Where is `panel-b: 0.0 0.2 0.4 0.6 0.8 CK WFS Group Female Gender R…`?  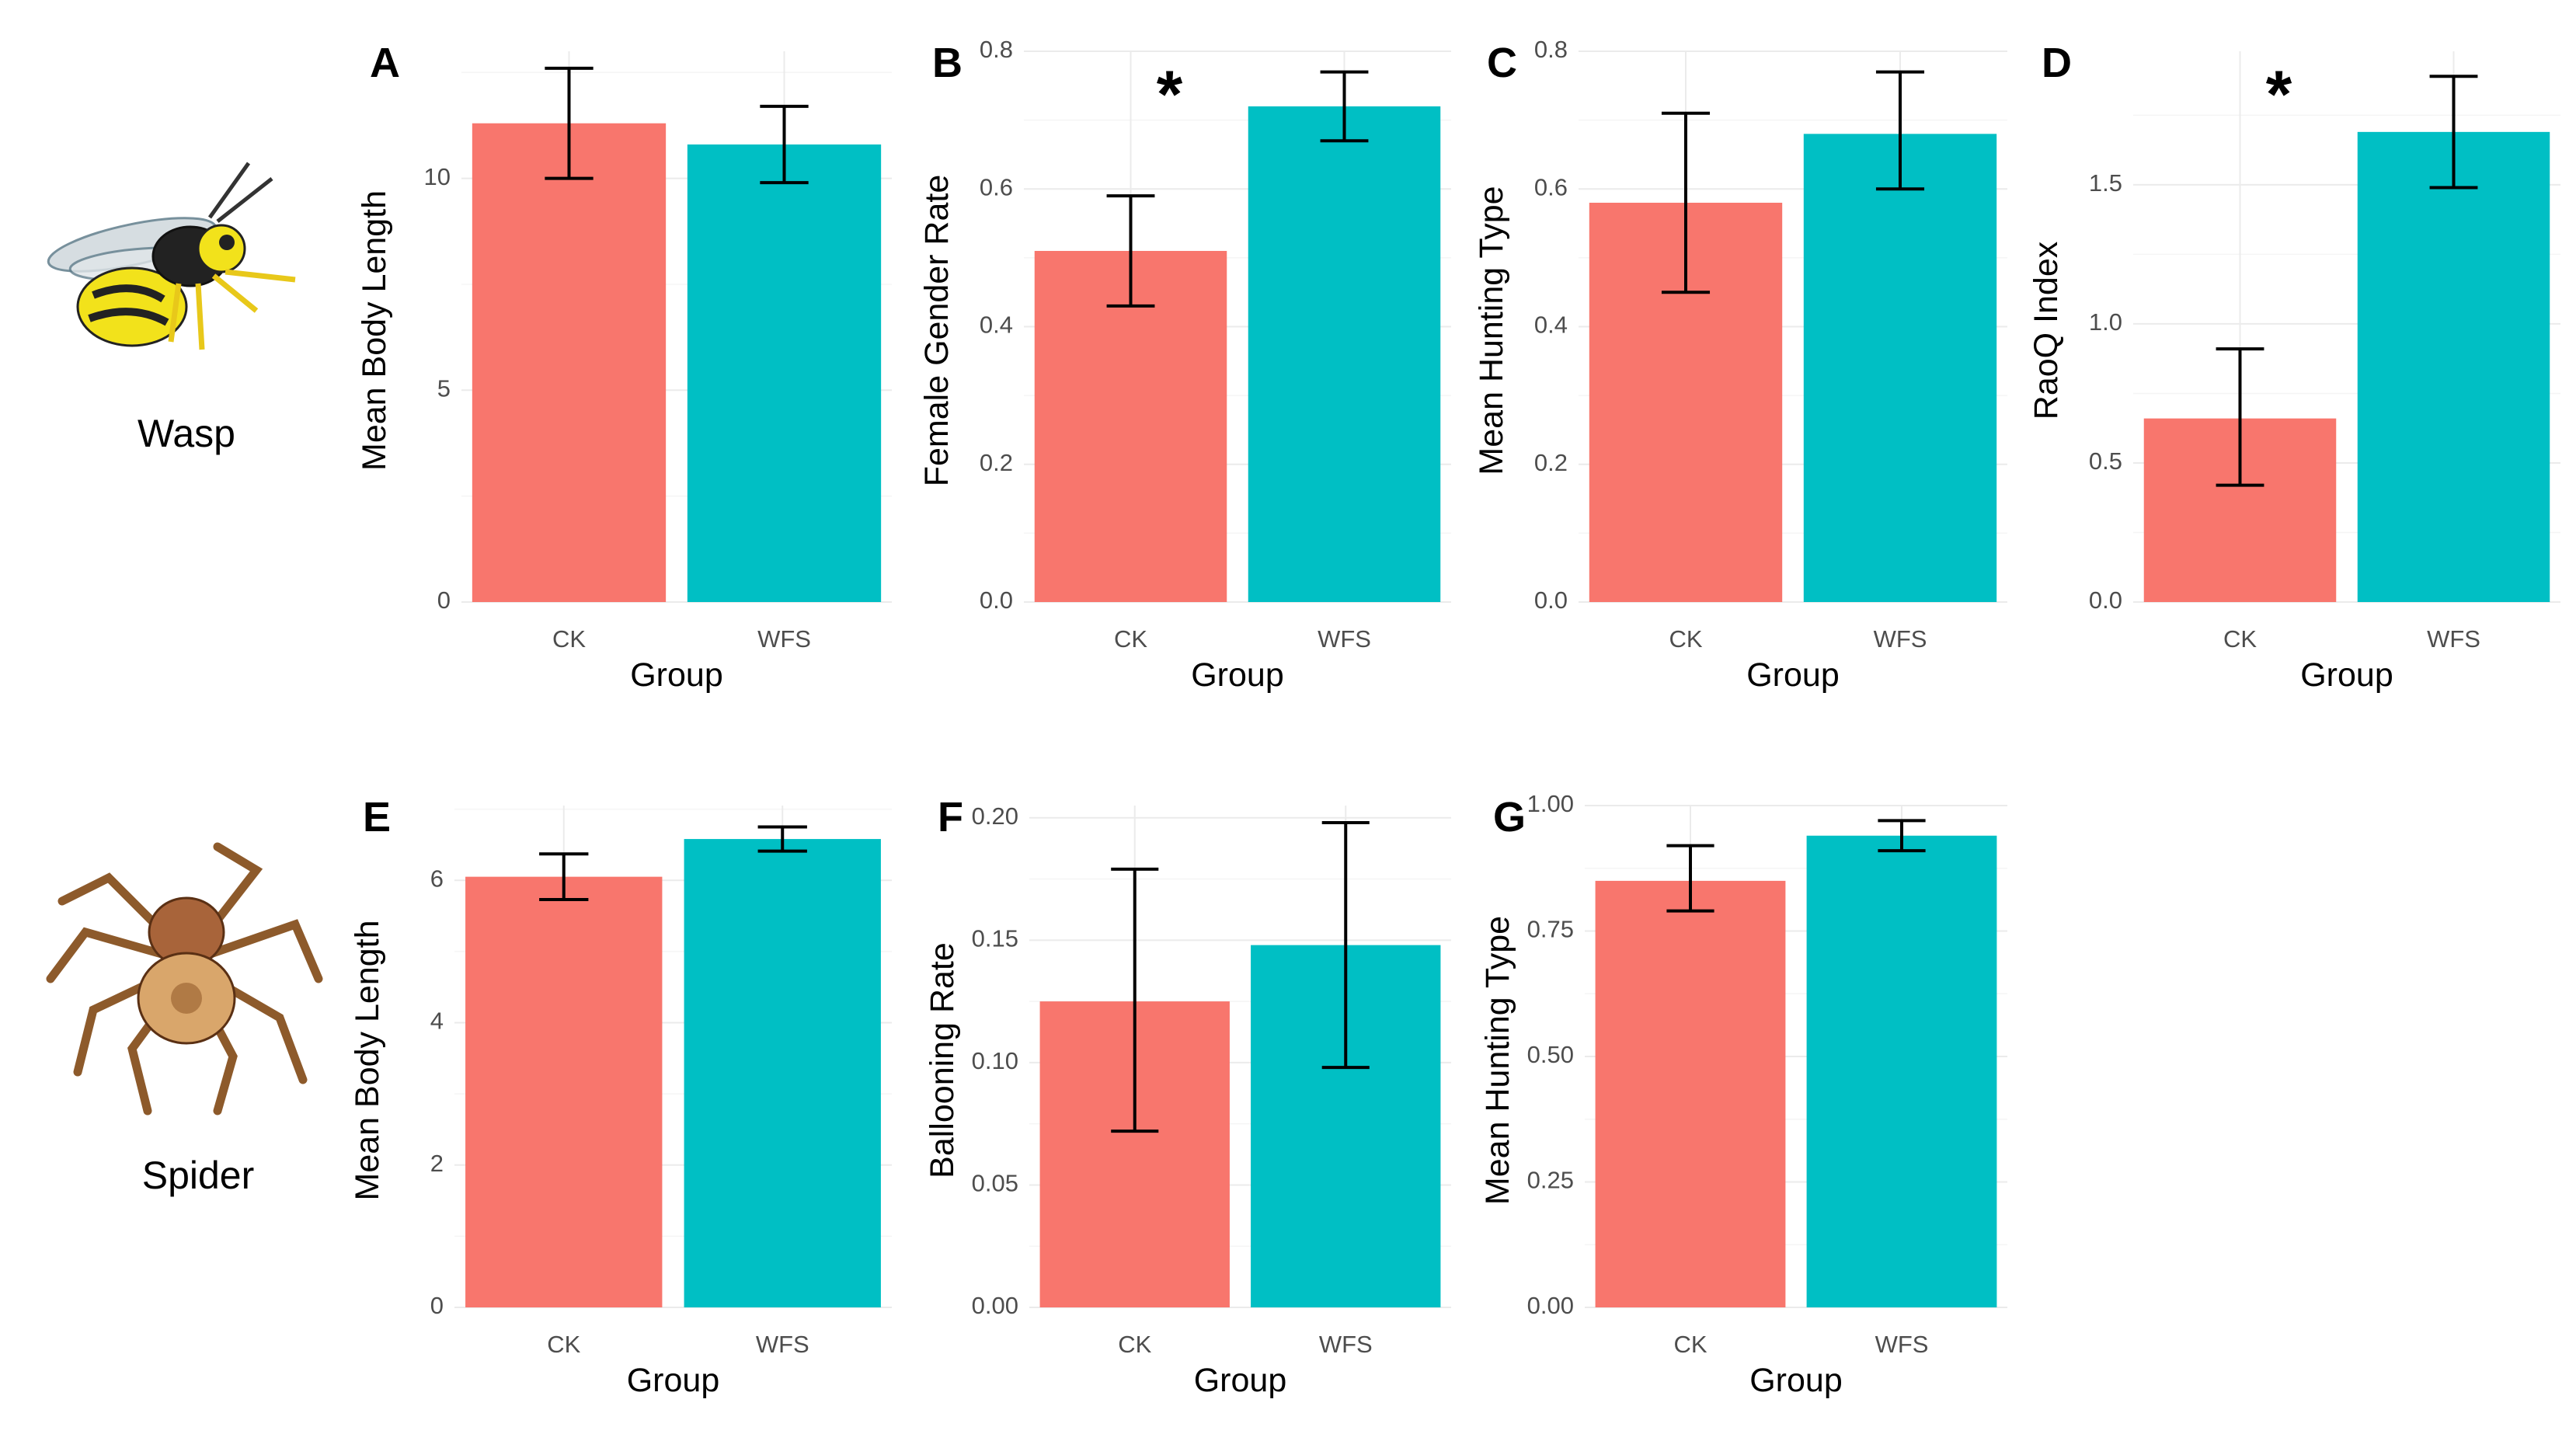 panel-b: 0.0 0.2 0.4 0.6 0.8 CK WFS Group Female Gender R… is located at coordinates (1185, 365).